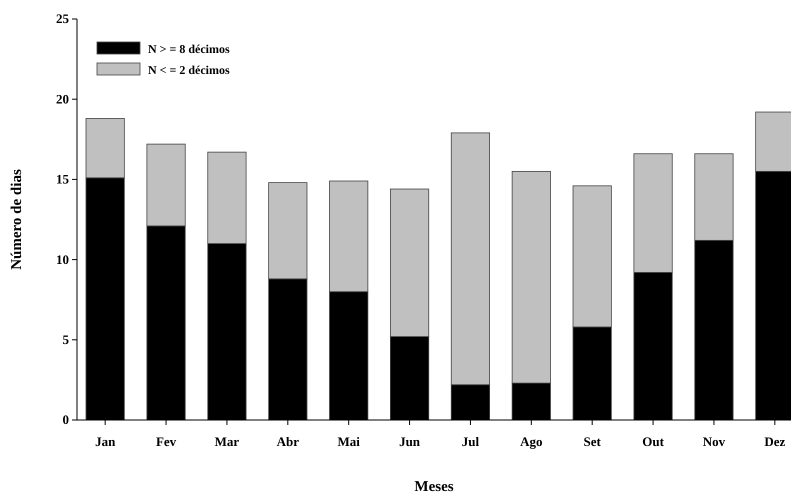 Image resolution: width=791 pixels, height=497 pixels. Describe the element at coordinates (63, 18) in the screenshot. I see `y-tick-label: 25` at that location.